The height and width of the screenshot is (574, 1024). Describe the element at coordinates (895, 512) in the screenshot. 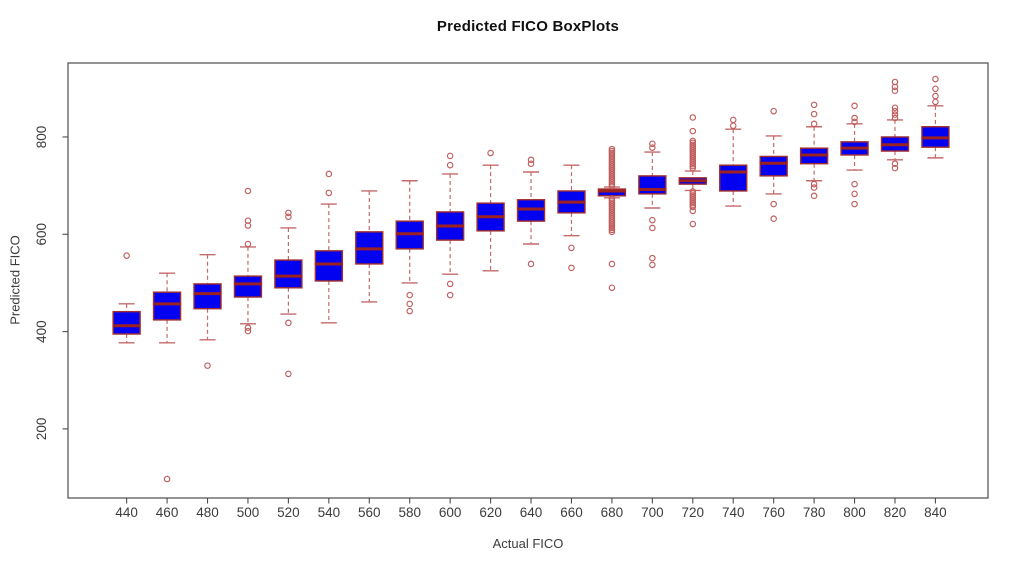

I see `x-tick-label: 820` at that location.